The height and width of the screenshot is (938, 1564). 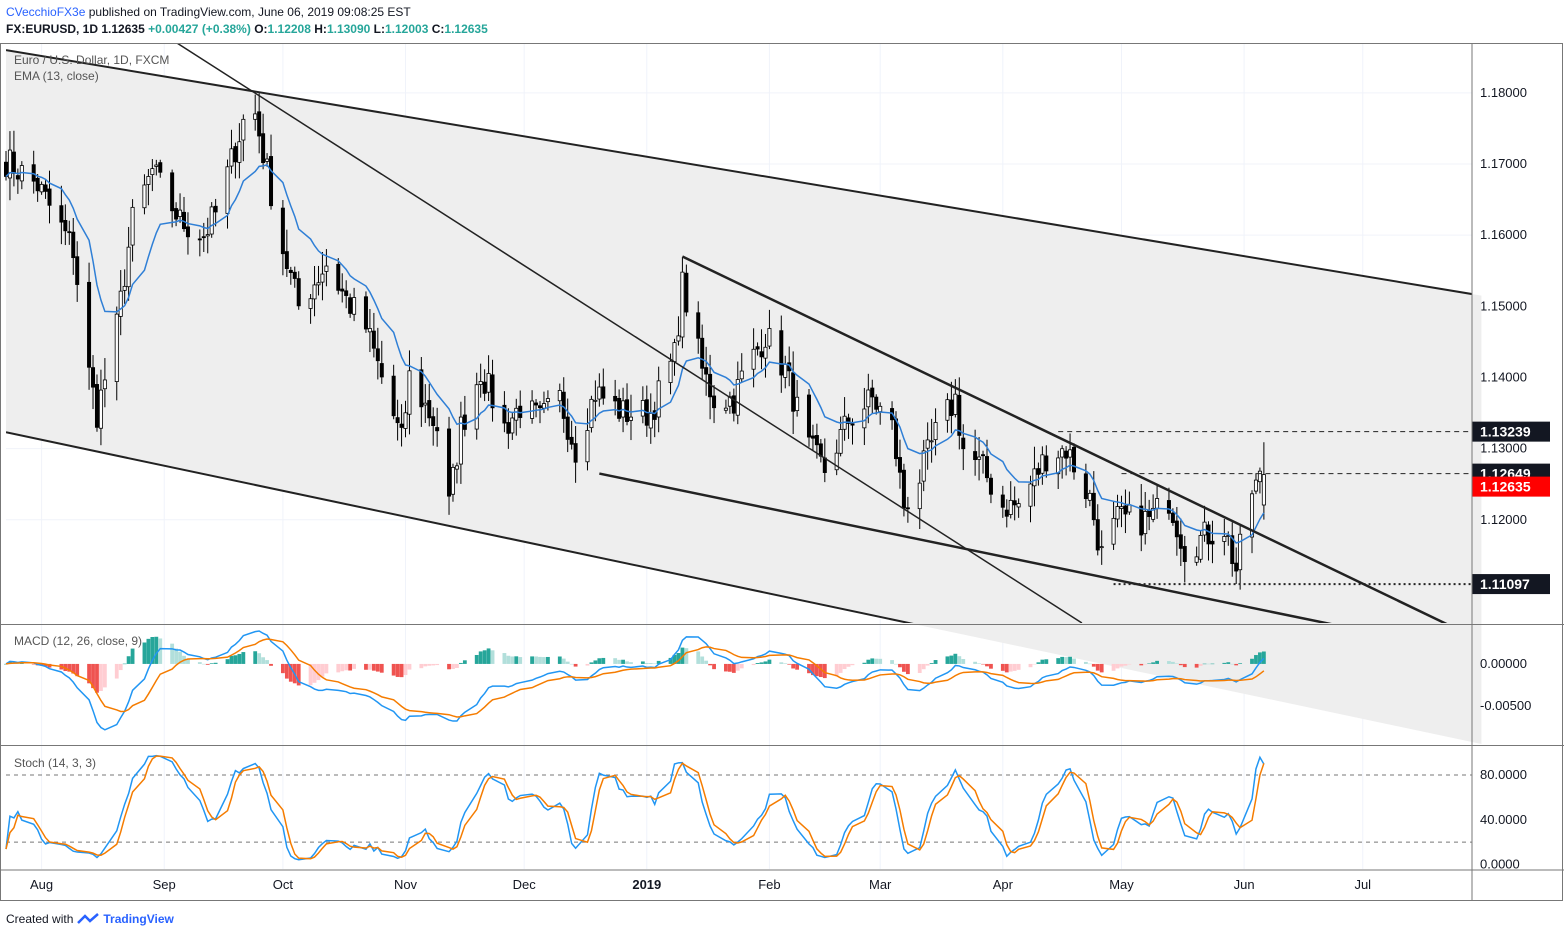 I want to click on x-tick-label: Mar, so click(x=880, y=884).